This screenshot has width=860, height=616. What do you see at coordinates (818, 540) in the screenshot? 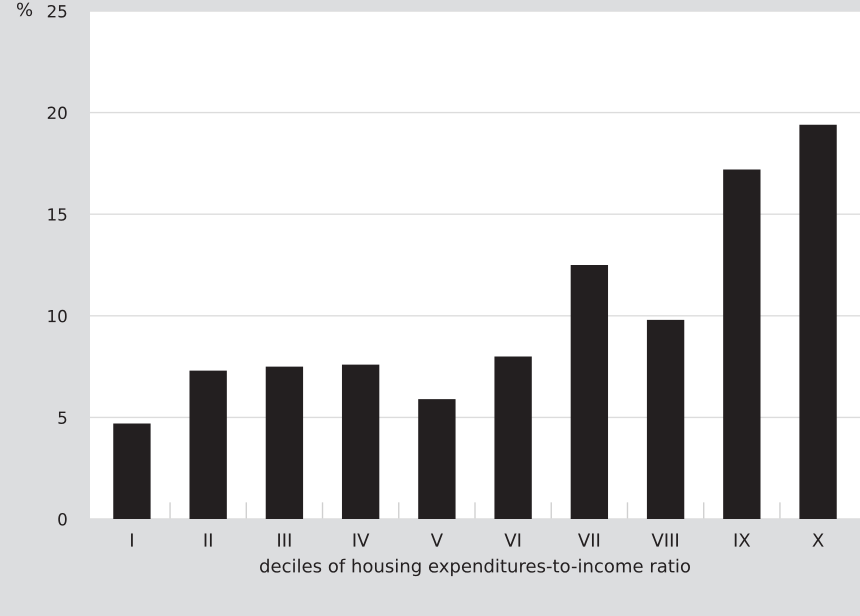
I see `x-tick-label: X` at bounding box center [818, 540].